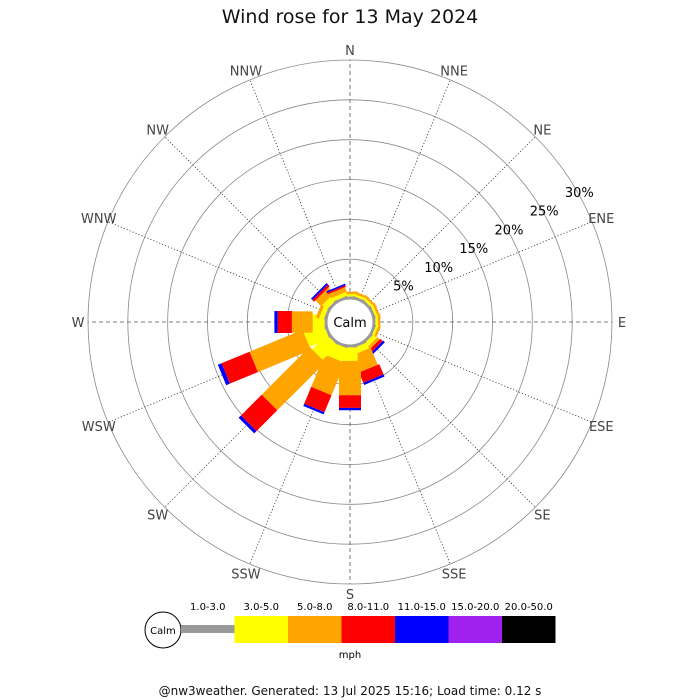  What do you see at coordinates (350, 595) in the screenshot?
I see `direction-label-s: S` at bounding box center [350, 595].